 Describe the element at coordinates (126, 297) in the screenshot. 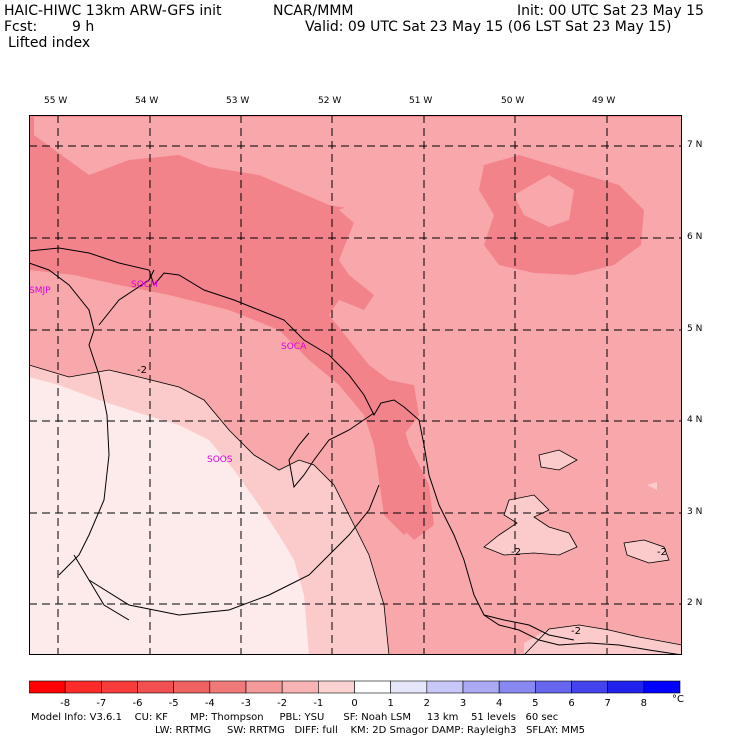

I see `border-suriname-inland` at that location.